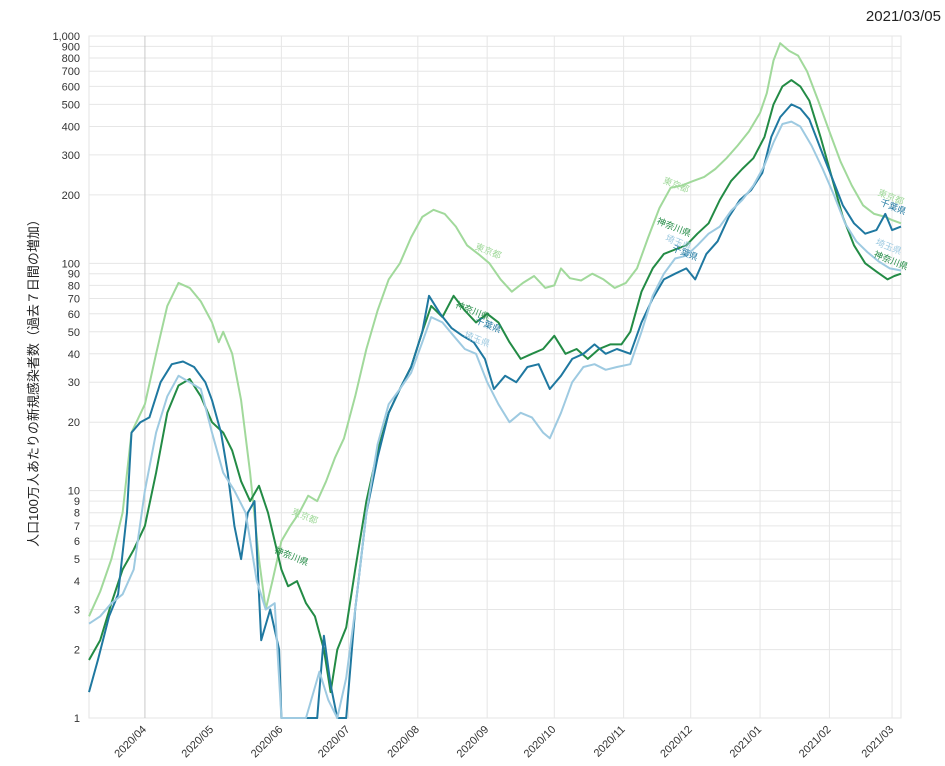 This screenshot has width=945, height=766. Describe the element at coordinates (540, 742) in the screenshot. I see `x-tick-label: 2020/10` at that location.